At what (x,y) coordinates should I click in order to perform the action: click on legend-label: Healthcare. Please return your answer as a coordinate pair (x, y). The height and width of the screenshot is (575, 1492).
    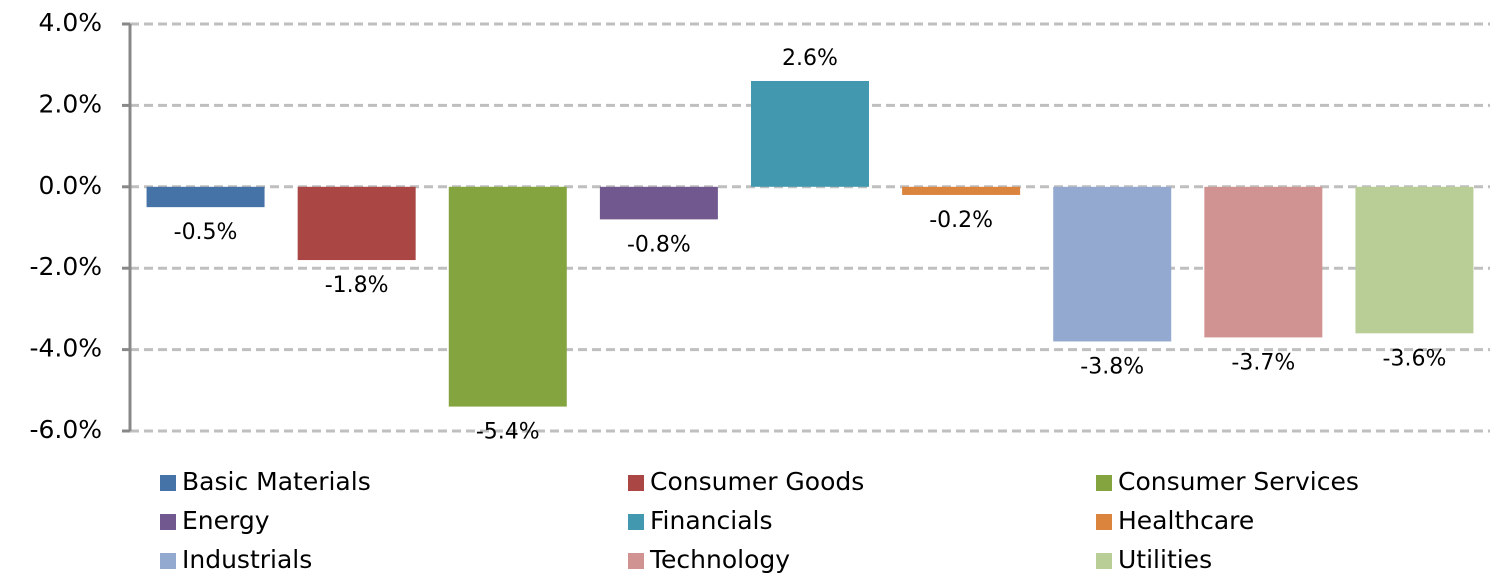
    Looking at the image, I should click on (1186, 520).